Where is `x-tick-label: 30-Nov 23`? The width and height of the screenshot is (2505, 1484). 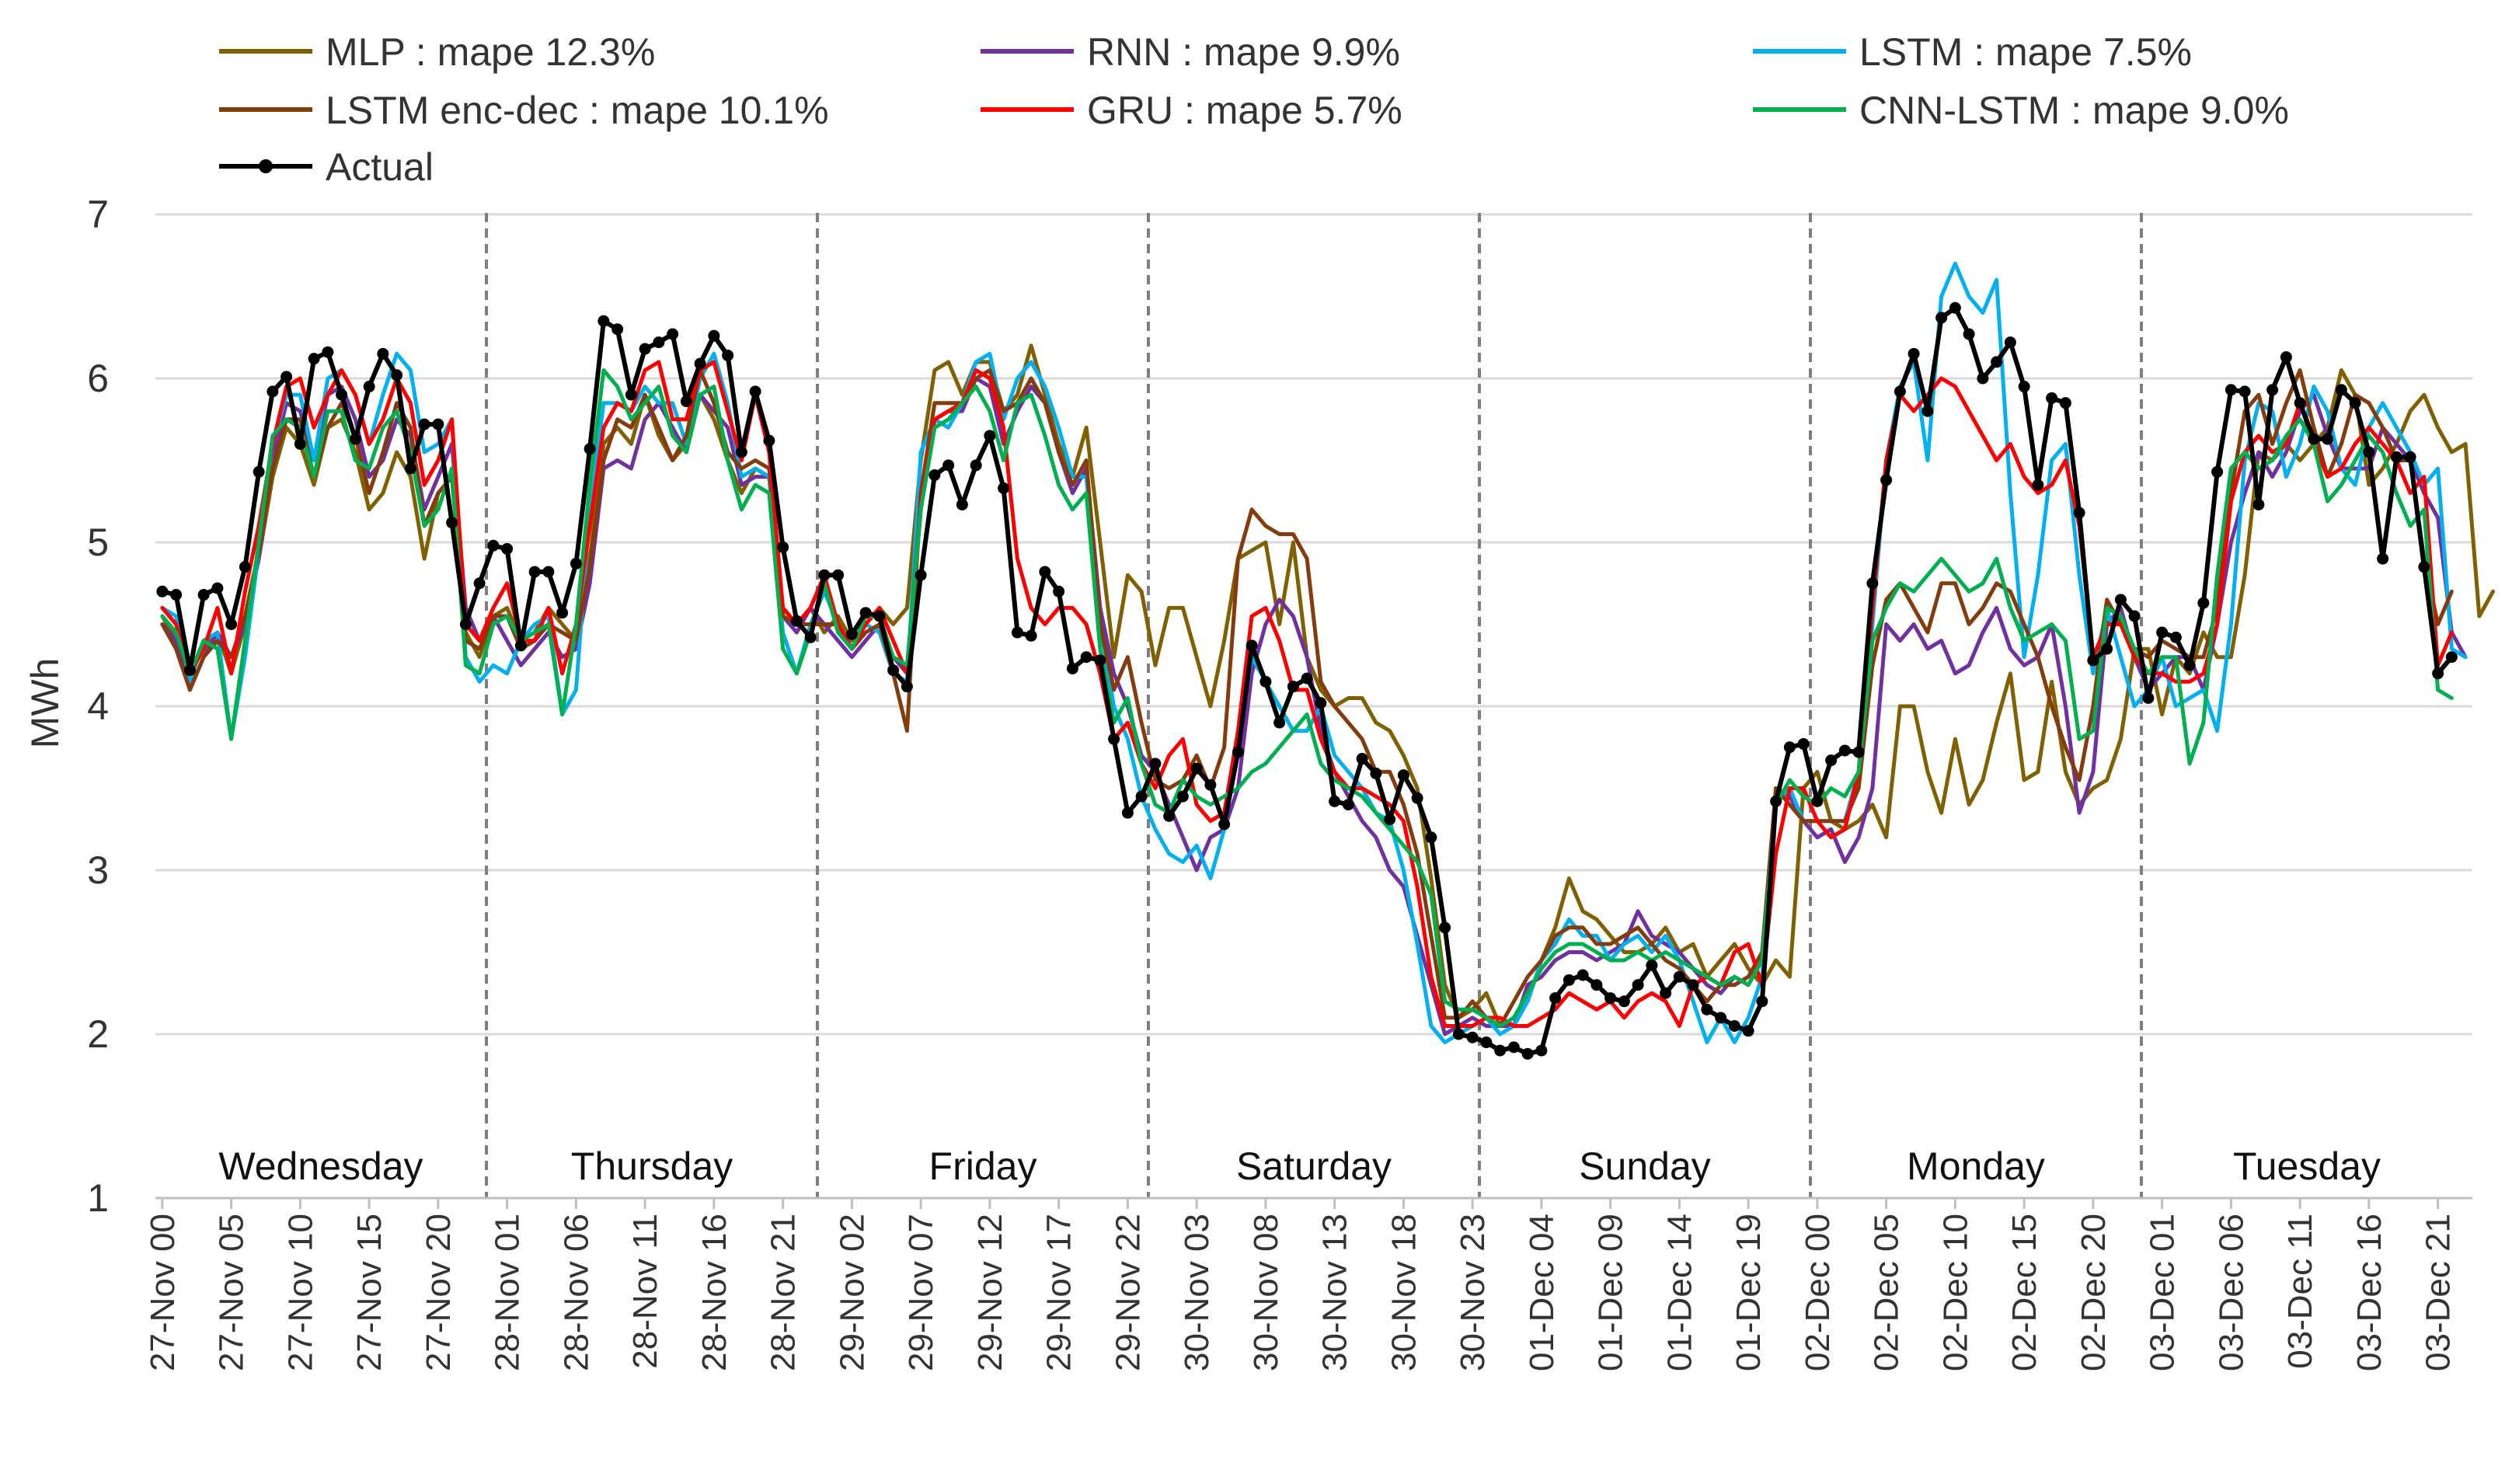 x-tick-label: 30-Nov 23 is located at coordinates (1473, 1292).